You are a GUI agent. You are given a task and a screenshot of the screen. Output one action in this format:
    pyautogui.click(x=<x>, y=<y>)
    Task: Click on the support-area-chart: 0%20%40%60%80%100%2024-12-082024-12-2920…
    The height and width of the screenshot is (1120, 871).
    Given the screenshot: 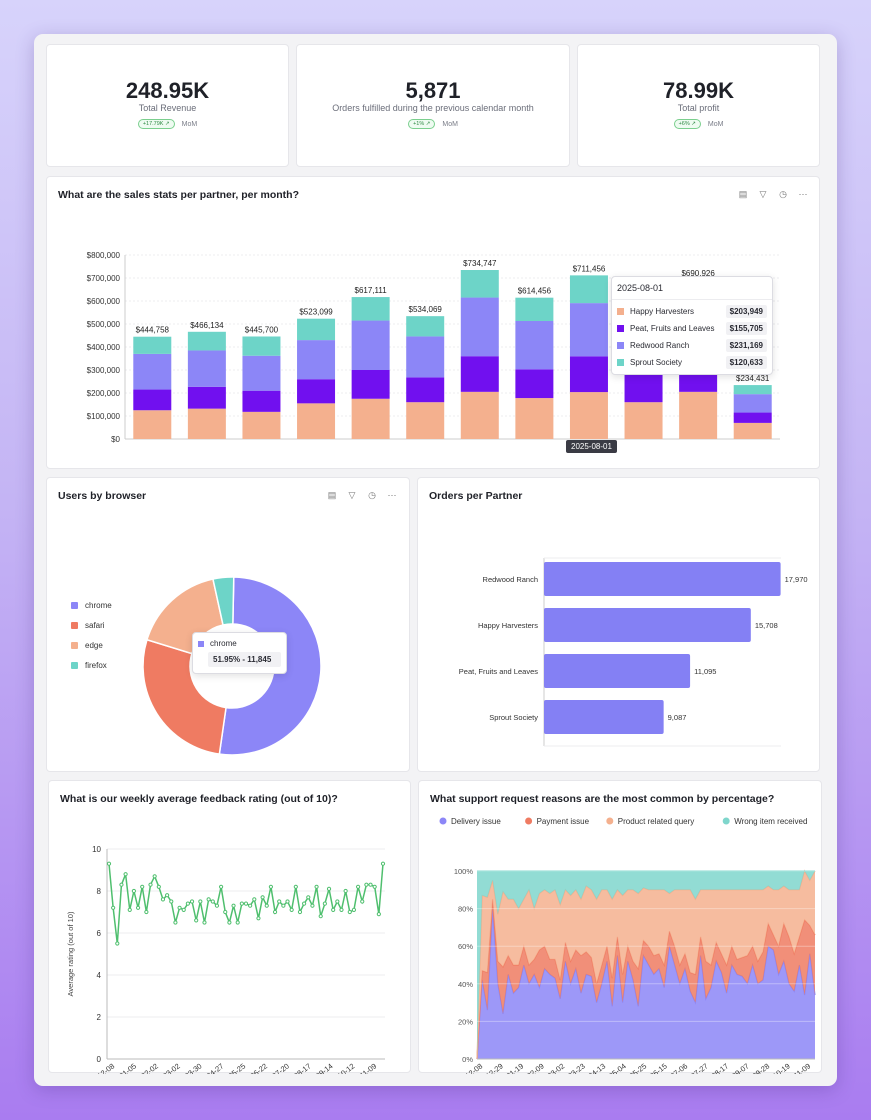 What is the action you would take?
    pyautogui.click(x=627, y=945)
    